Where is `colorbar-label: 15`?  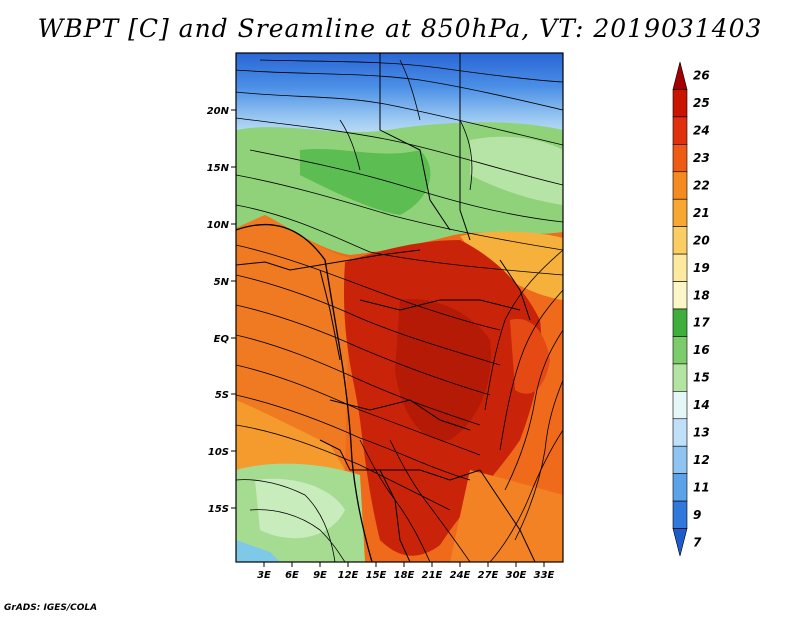
colorbar-label: 15 is located at coordinates (701, 378).